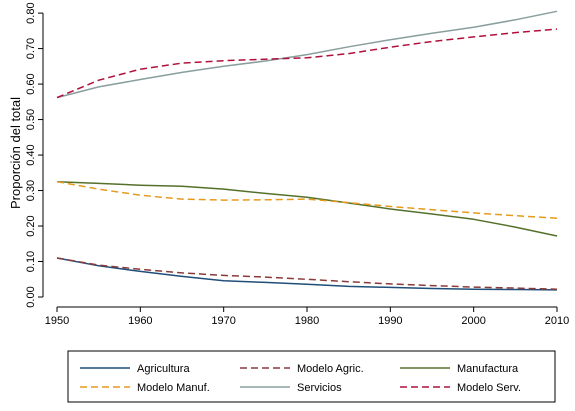 Image resolution: width=575 pixels, height=411 pixels. What do you see at coordinates (488, 369) in the screenshot?
I see `legend-label: Manufactura` at bounding box center [488, 369].